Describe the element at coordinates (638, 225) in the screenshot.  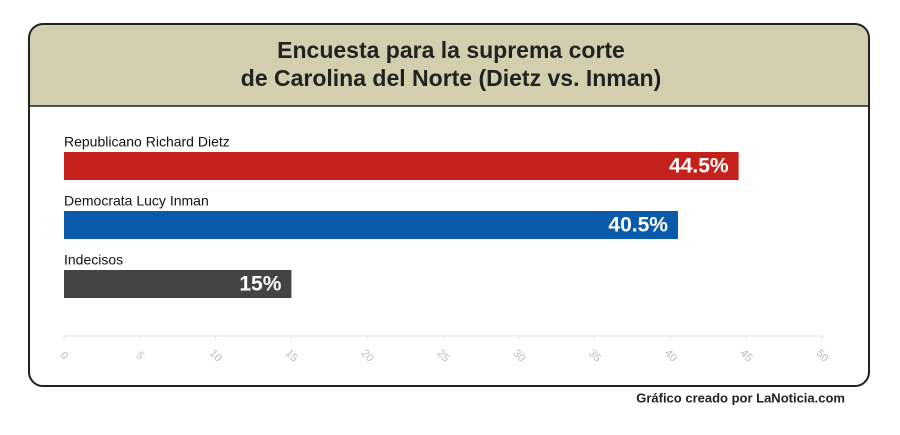
I see `value-label: 40.5%` at that location.